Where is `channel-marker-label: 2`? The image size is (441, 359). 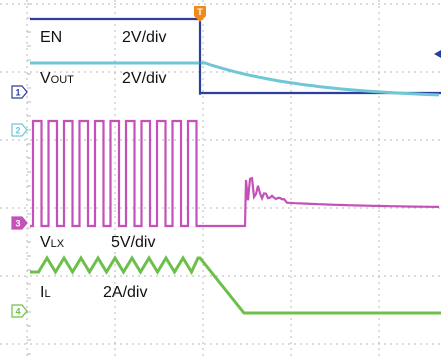 channel-marker-label: 2 is located at coordinates (17, 131).